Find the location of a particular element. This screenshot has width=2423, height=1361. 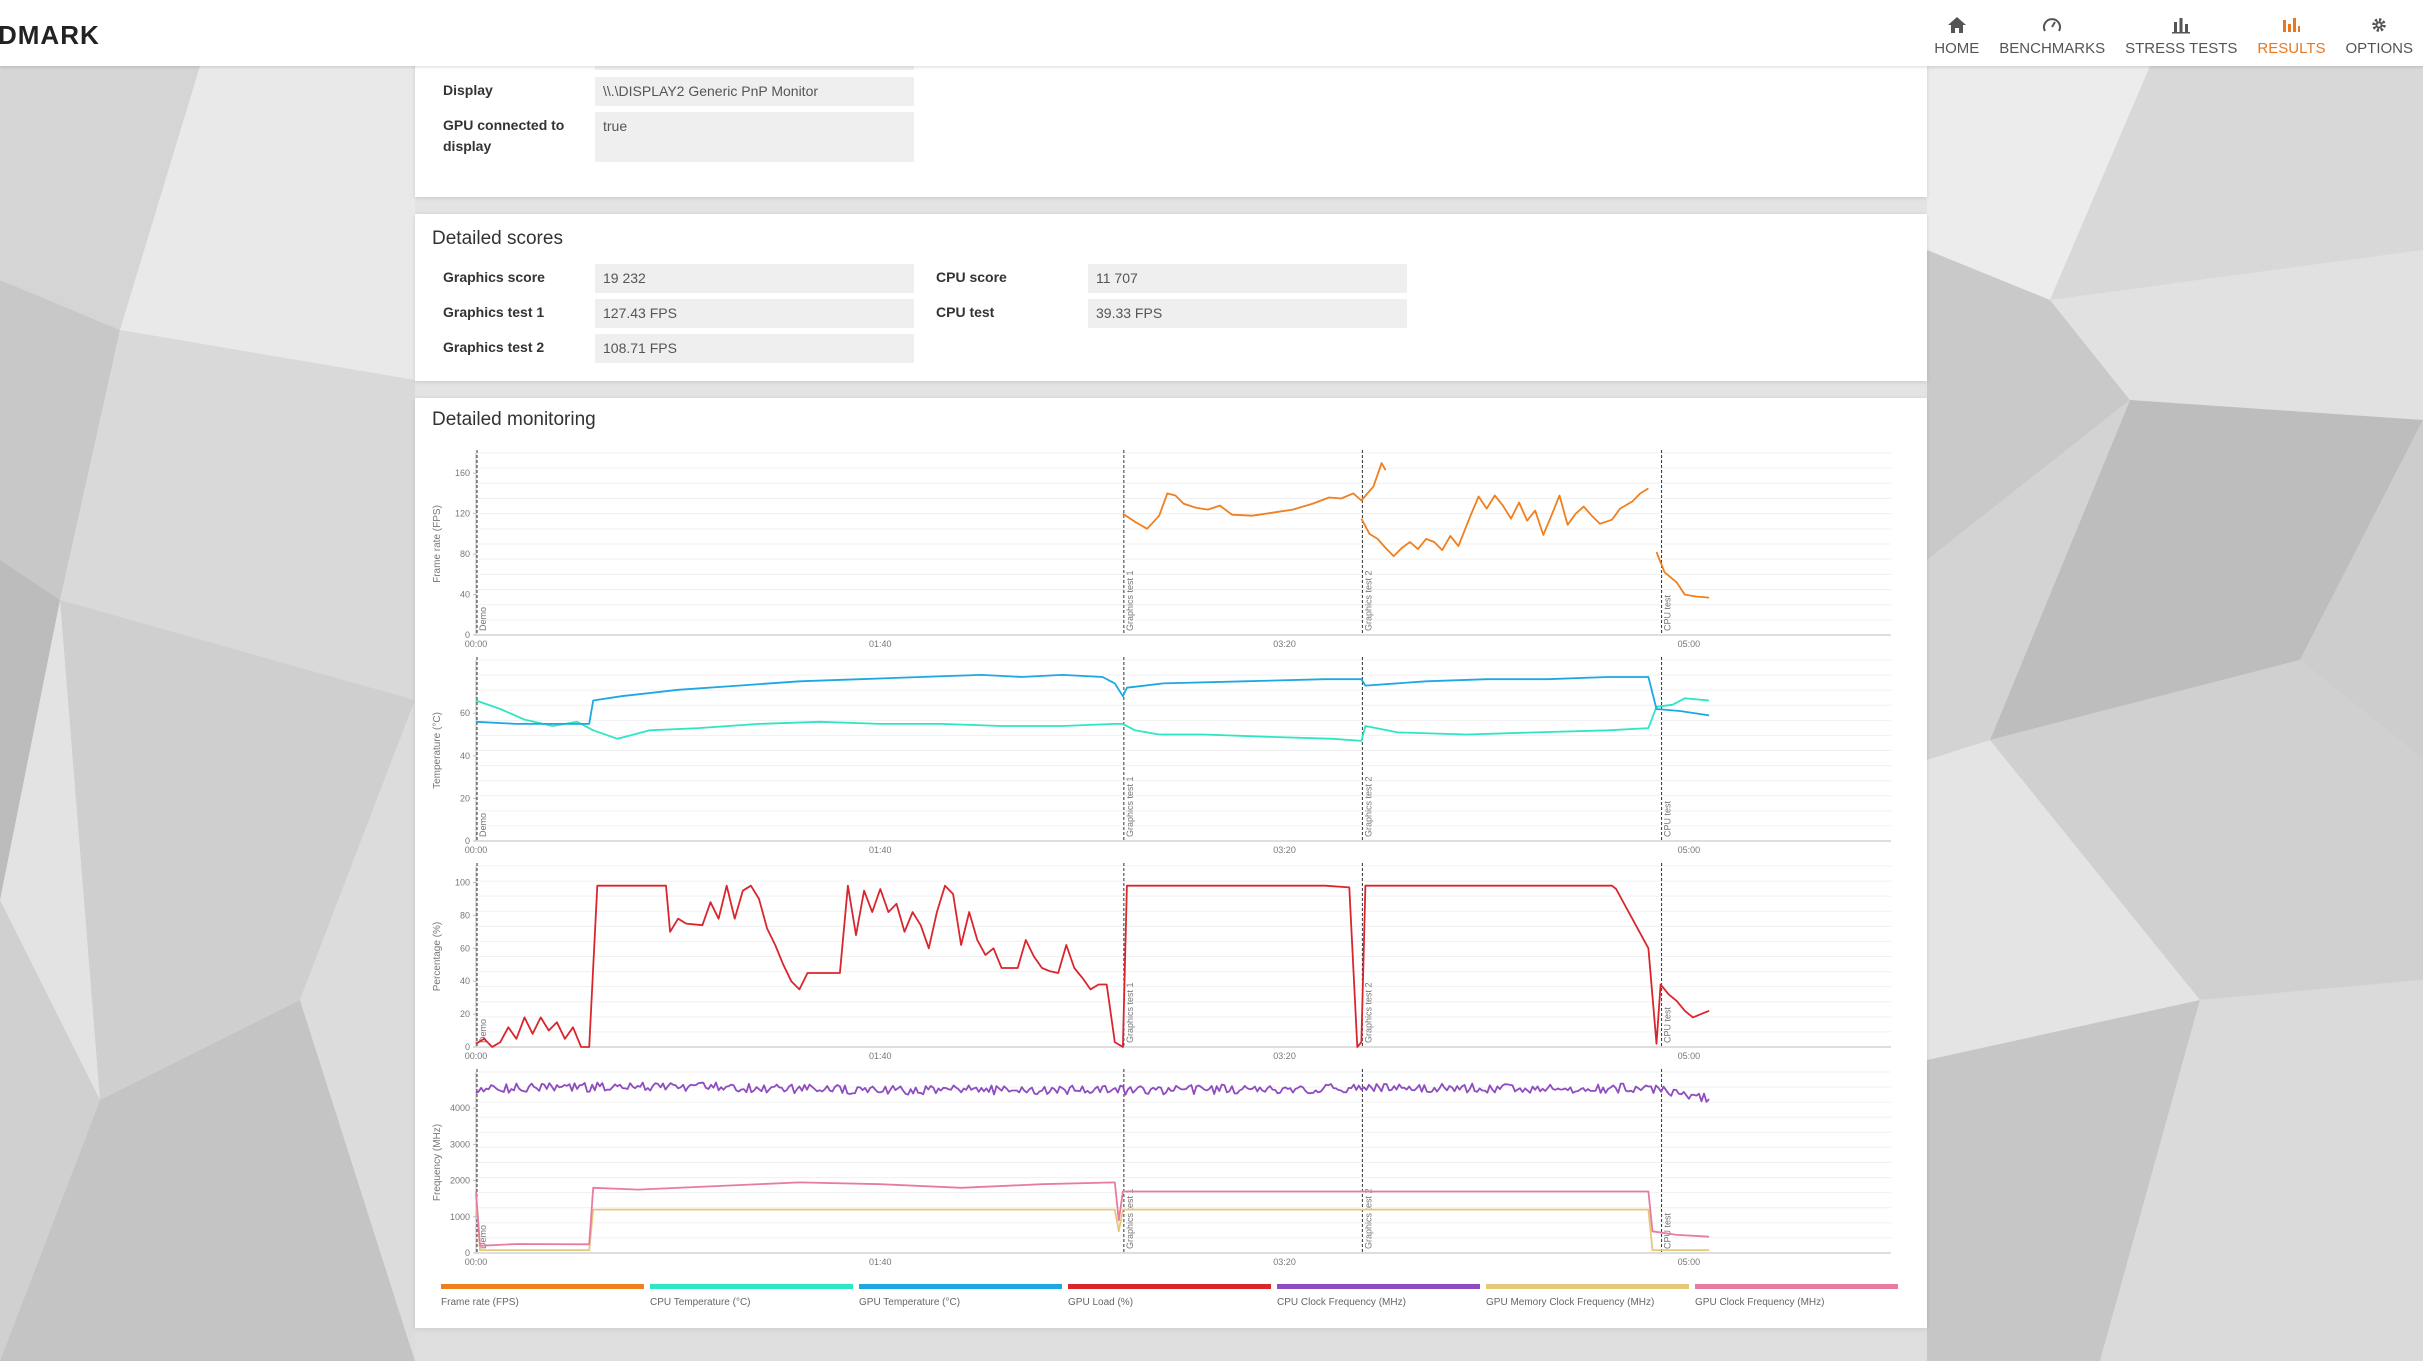

y-axis-label: Percentage (%) is located at coordinates (437, 956).